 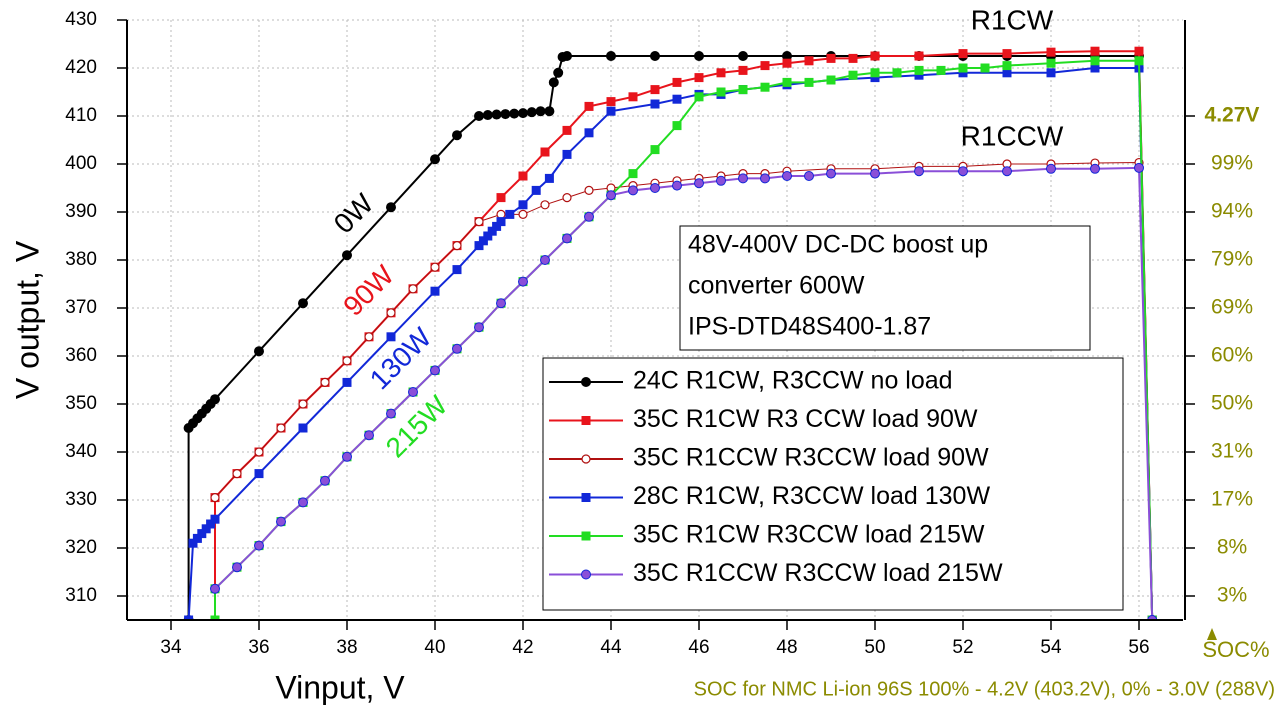 What do you see at coordinates (811, 458) in the screenshot?
I see `legend-label: 35C R1CCW R3CCW load 90W` at bounding box center [811, 458].